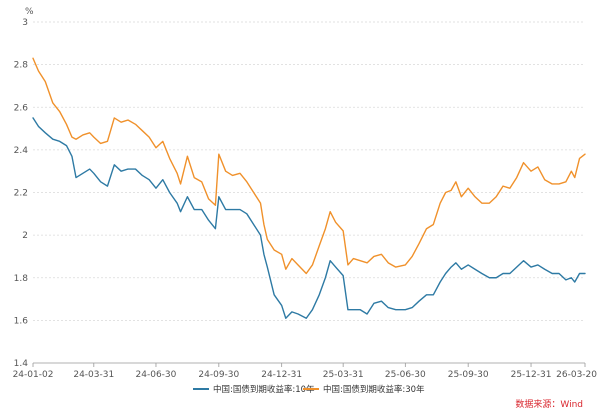  I want to click on y-tick-label: 1.8, so click(21, 279).